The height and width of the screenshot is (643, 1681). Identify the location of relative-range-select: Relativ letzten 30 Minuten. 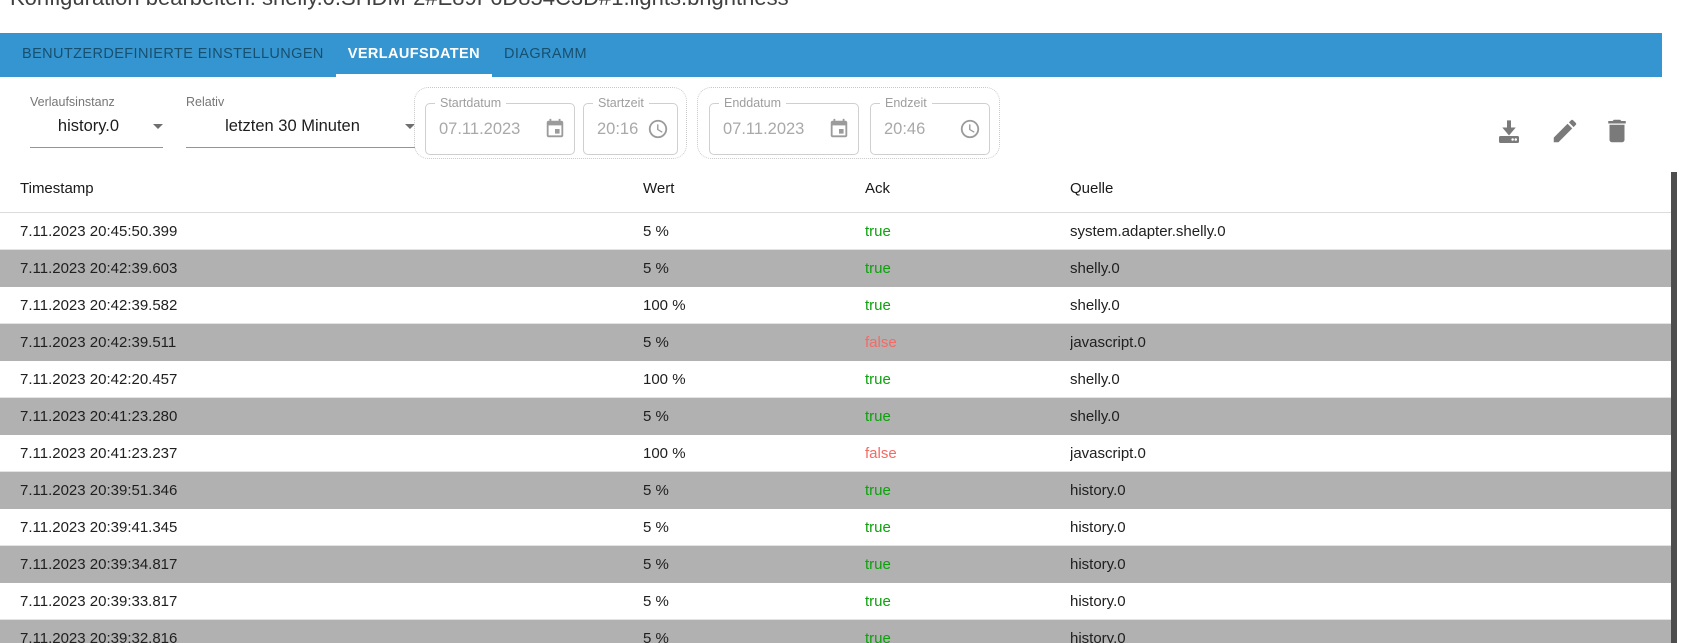
(300, 121).